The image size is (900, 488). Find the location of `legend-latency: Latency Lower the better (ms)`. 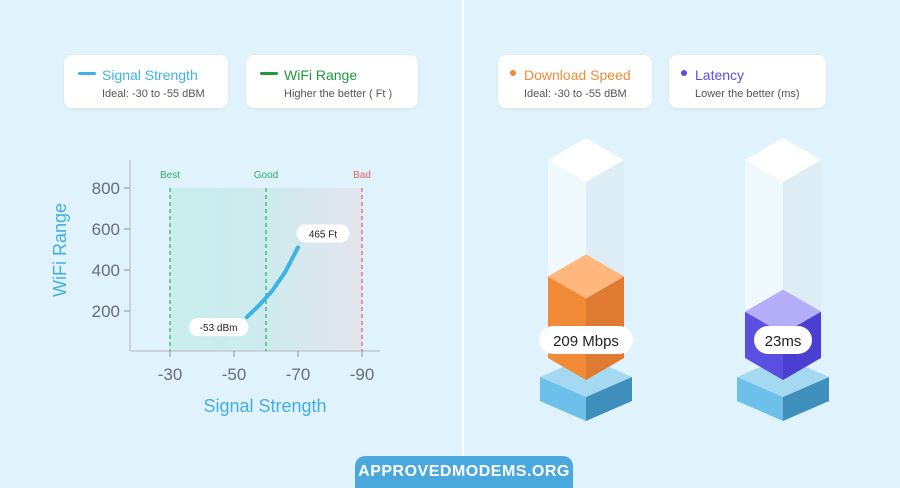

legend-latency: Latency Lower the better (ms) is located at coordinates (747, 81).